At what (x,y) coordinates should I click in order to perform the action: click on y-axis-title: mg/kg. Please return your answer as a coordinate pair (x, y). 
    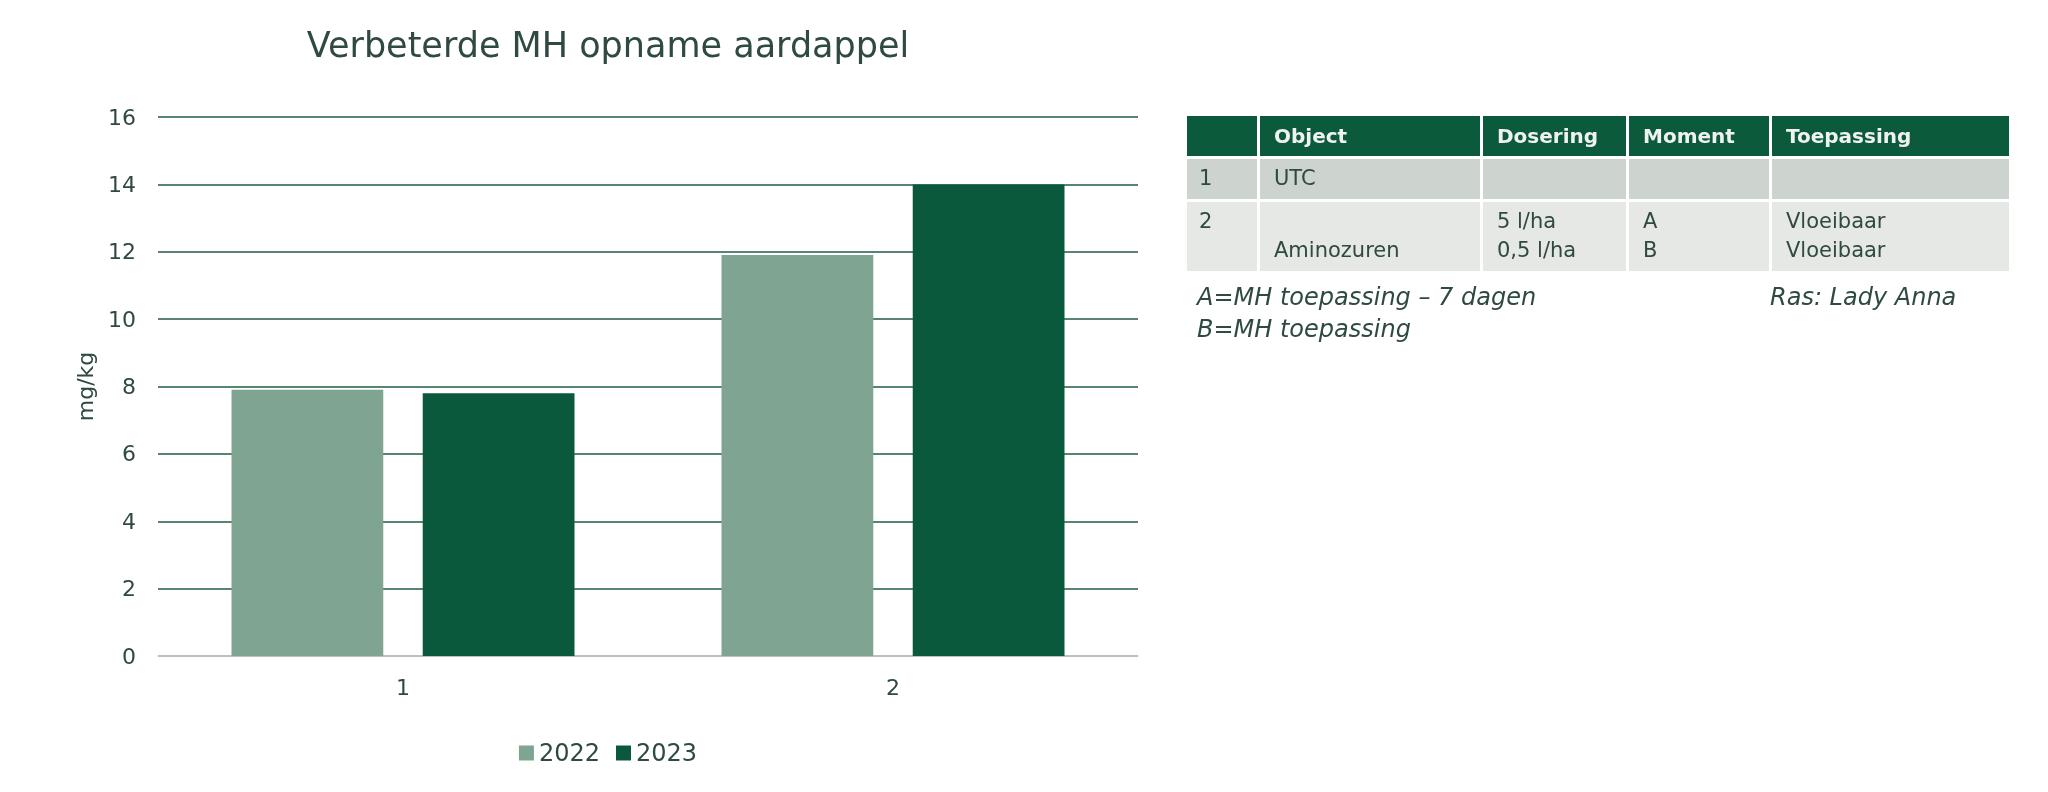
    Looking at the image, I should click on (85, 386).